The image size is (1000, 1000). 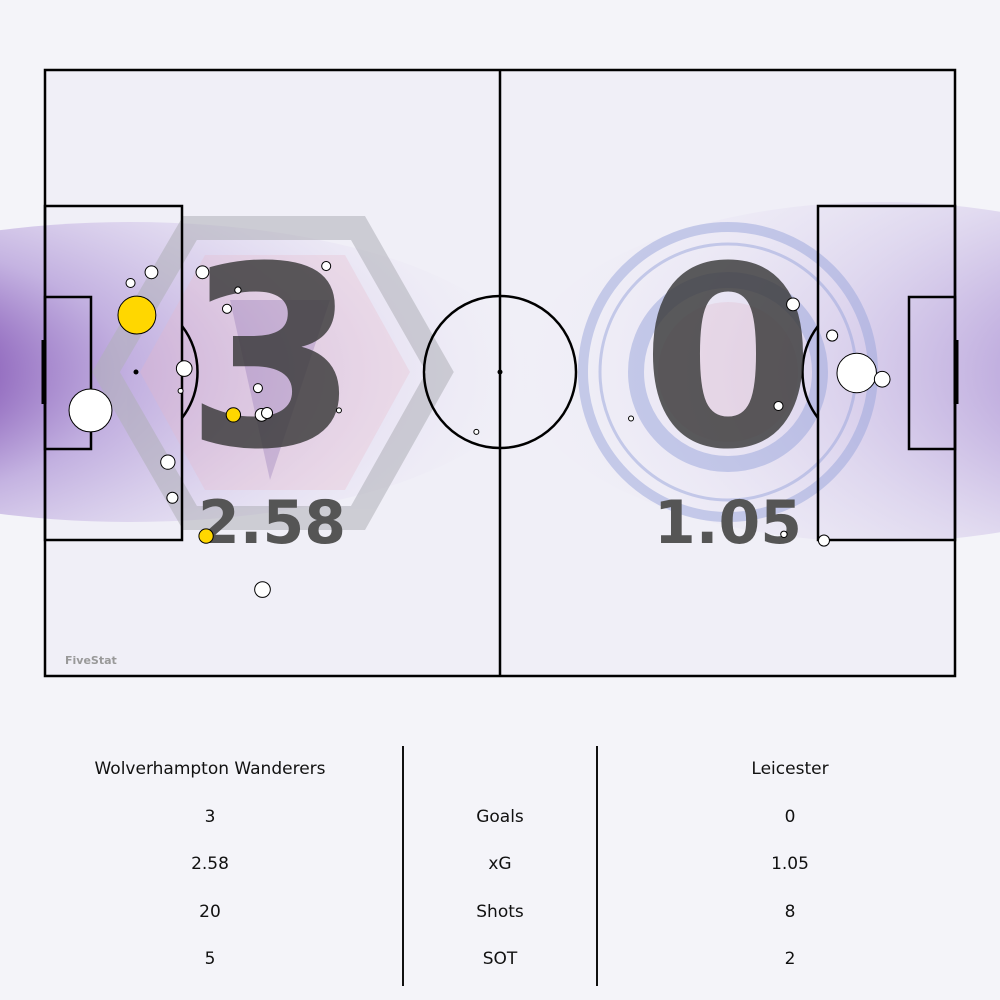 What do you see at coordinates (272, 523) in the screenshot?
I see `home-xg-overlay: 2.58` at bounding box center [272, 523].